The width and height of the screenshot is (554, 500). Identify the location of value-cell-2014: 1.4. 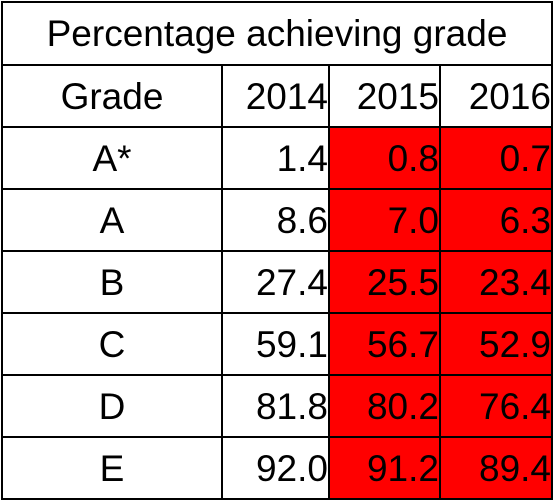
(275, 158).